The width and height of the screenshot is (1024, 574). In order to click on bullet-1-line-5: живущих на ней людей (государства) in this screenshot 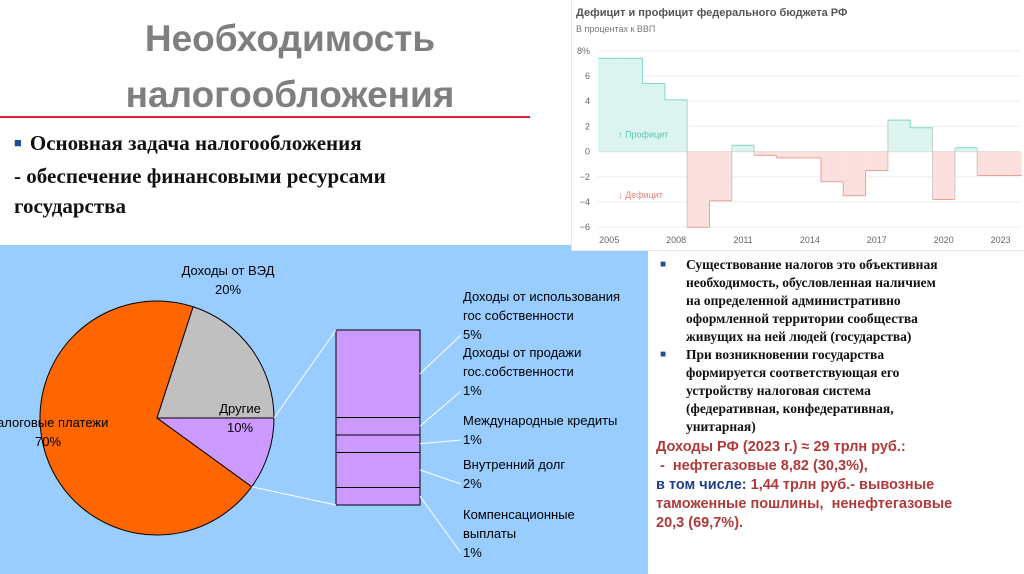, I will do `click(799, 336)`.